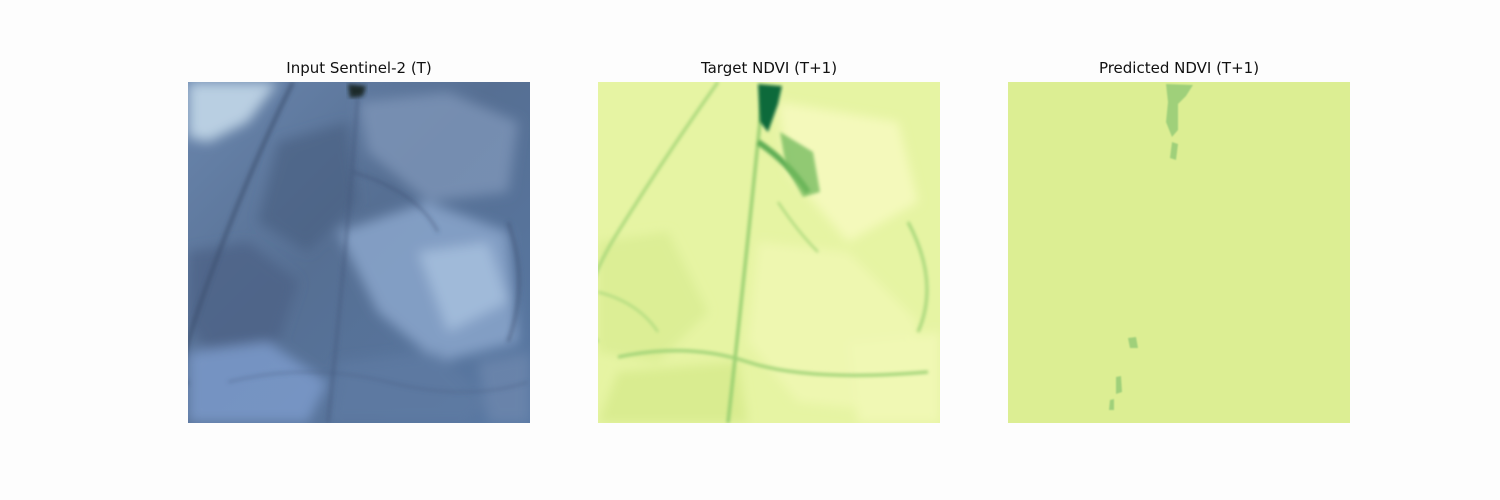 Image resolution: width=1500 pixels, height=500 pixels. What do you see at coordinates (769, 68) in the screenshot?
I see `panel-title-target: Target NDVI (T+1)` at bounding box center [769, 68].